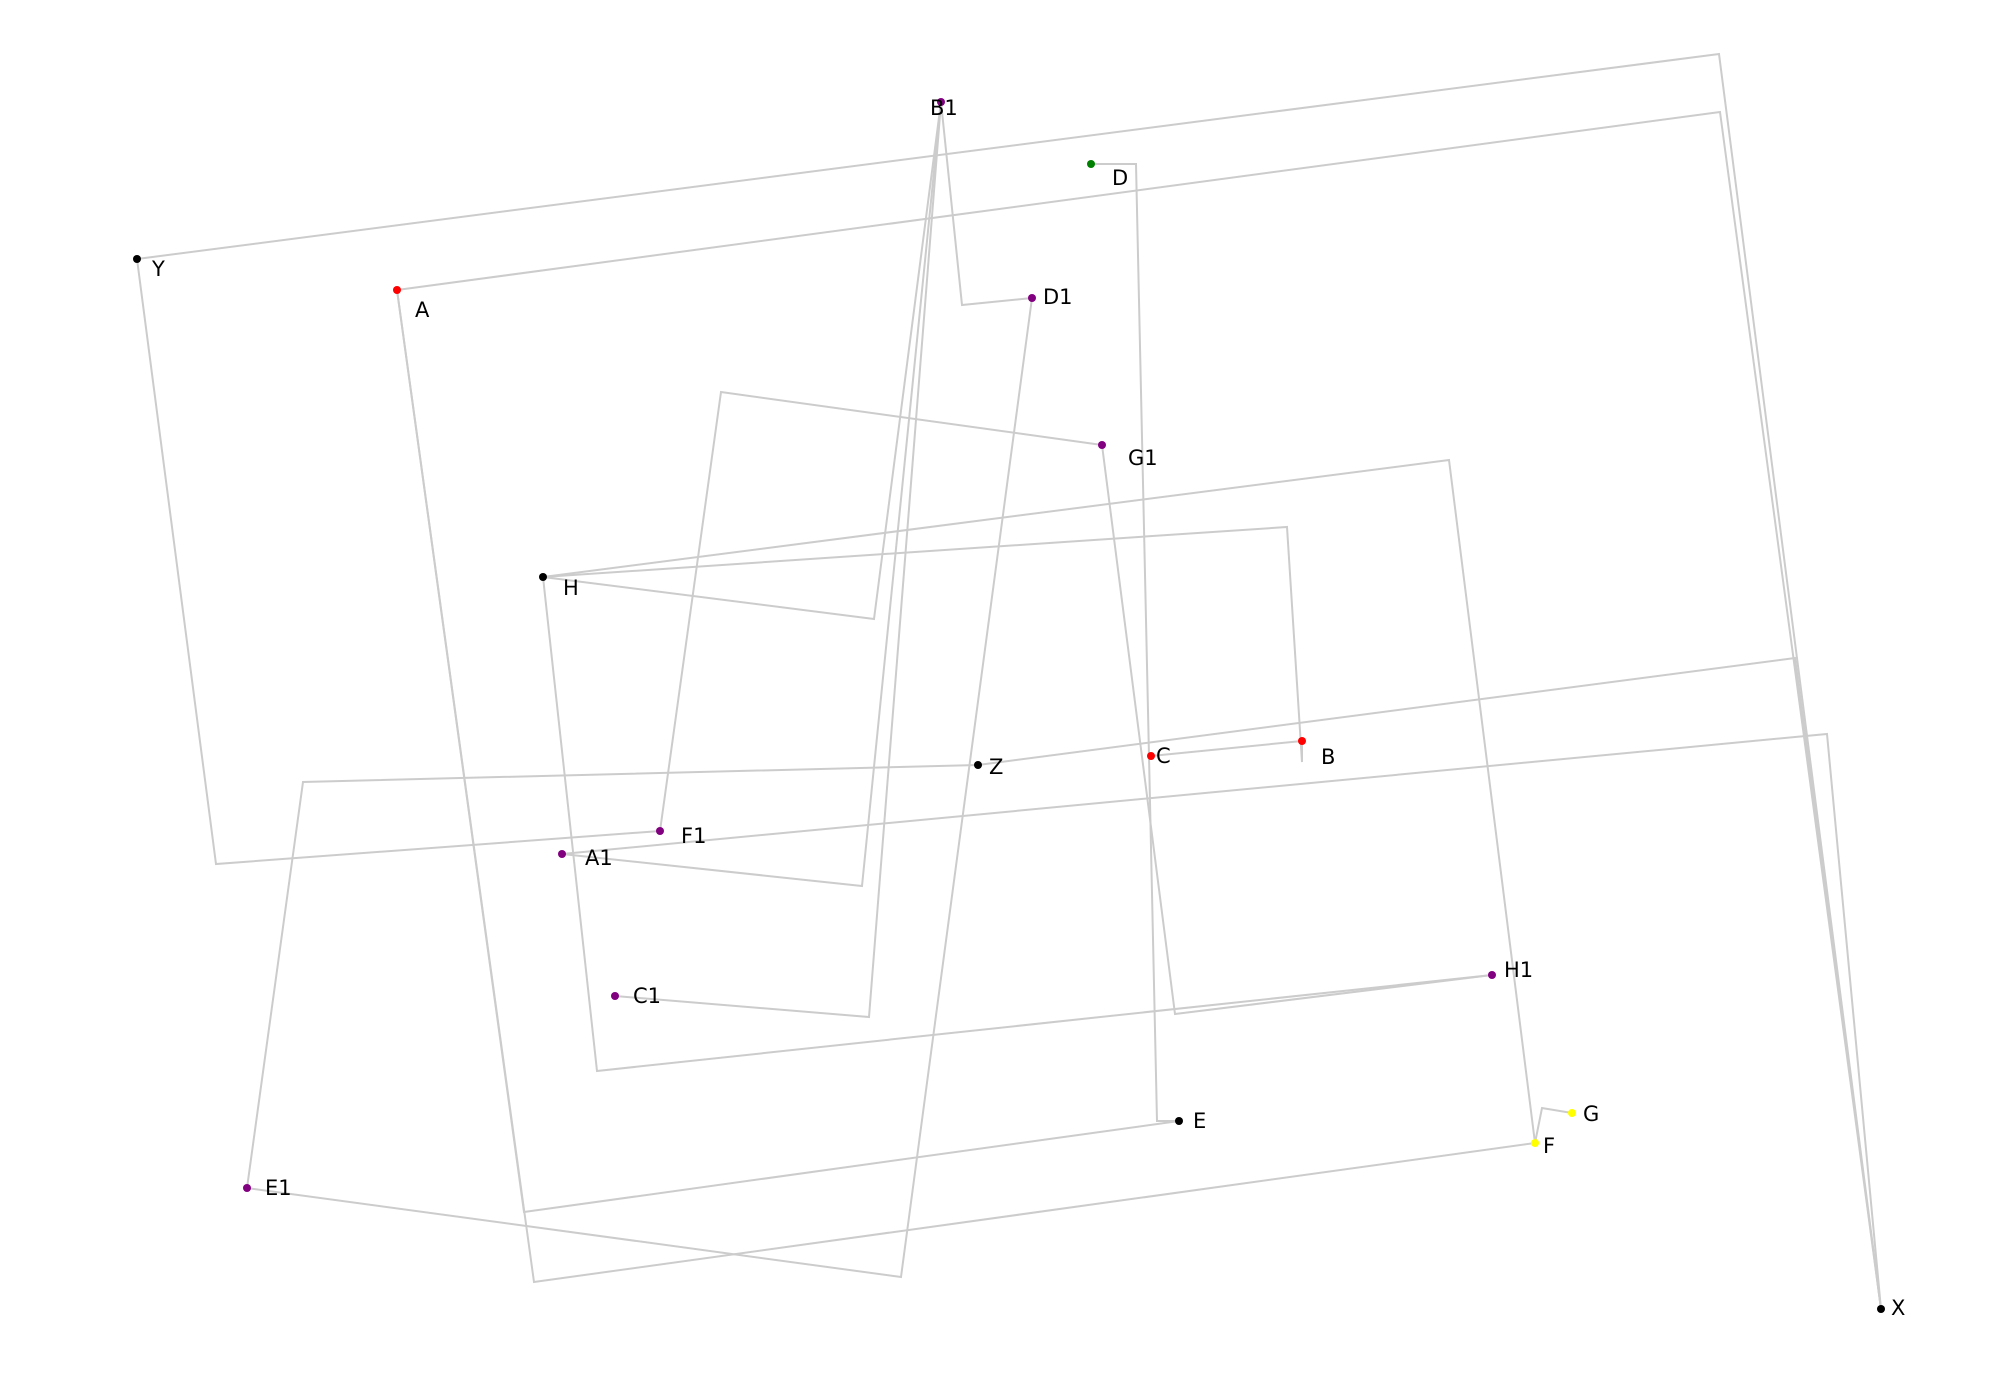 This screenshot has height=1400, width=2000. I want to click on edge-g1-f1, so click(881, 611).